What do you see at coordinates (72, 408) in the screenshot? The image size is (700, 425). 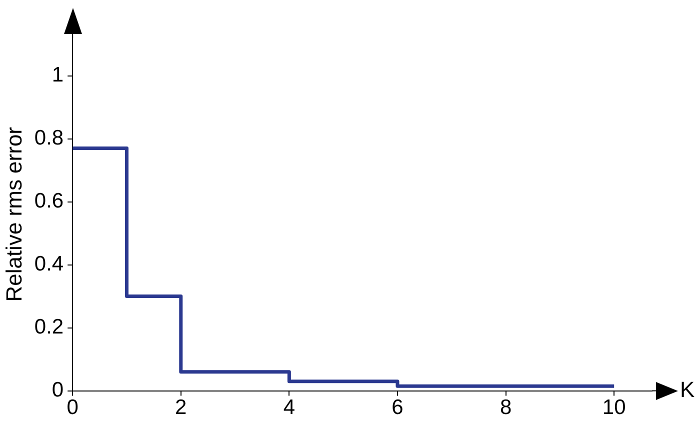 I see `x-tick-label: 0` at bounding box center [72, 408].